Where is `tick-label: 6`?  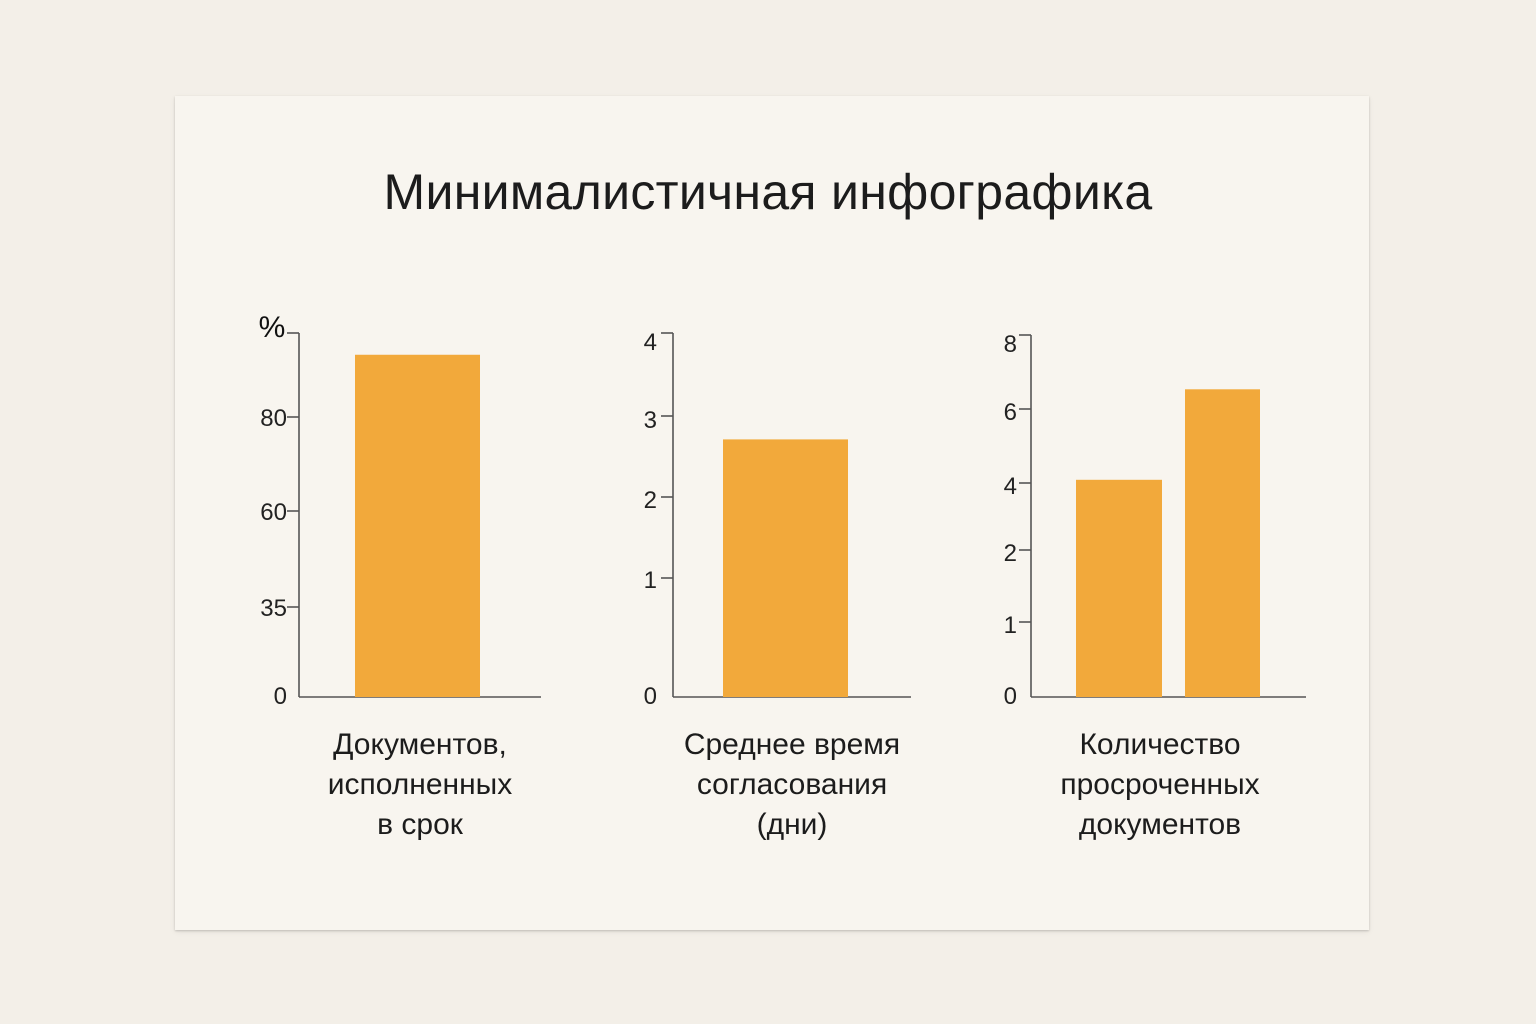
tick-label: 6 is located at coordinates (1010, 412).